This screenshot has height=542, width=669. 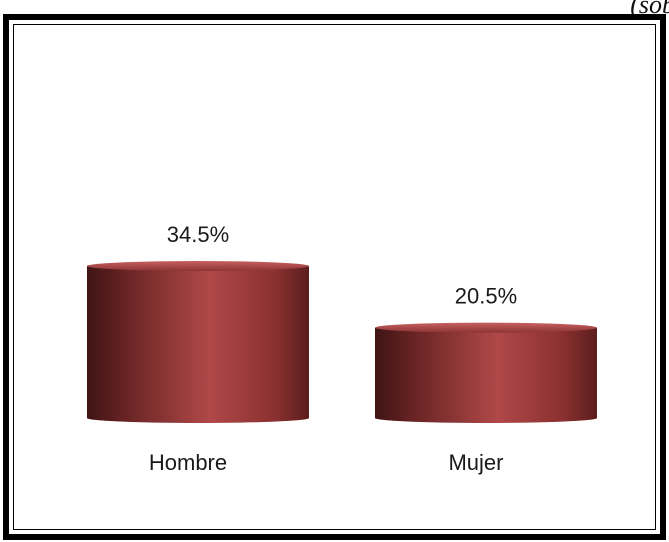 I want to click on value-label-mujer: 20.5%, so click(x=486, y=296).